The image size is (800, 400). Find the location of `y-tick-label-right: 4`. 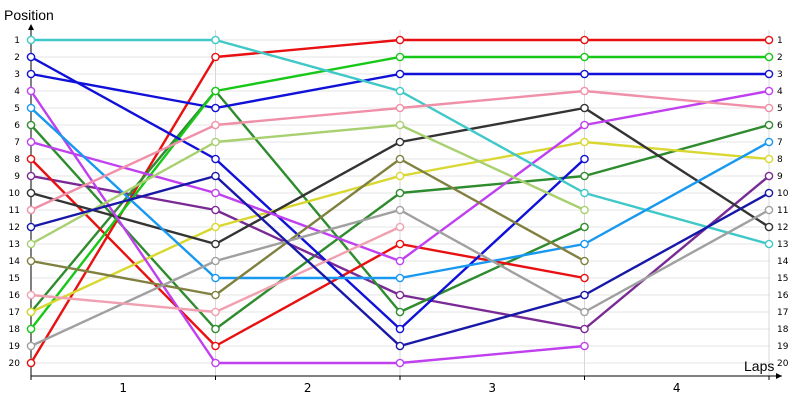

y-tick-label-right: 4 is located at coordinates (780, 92).